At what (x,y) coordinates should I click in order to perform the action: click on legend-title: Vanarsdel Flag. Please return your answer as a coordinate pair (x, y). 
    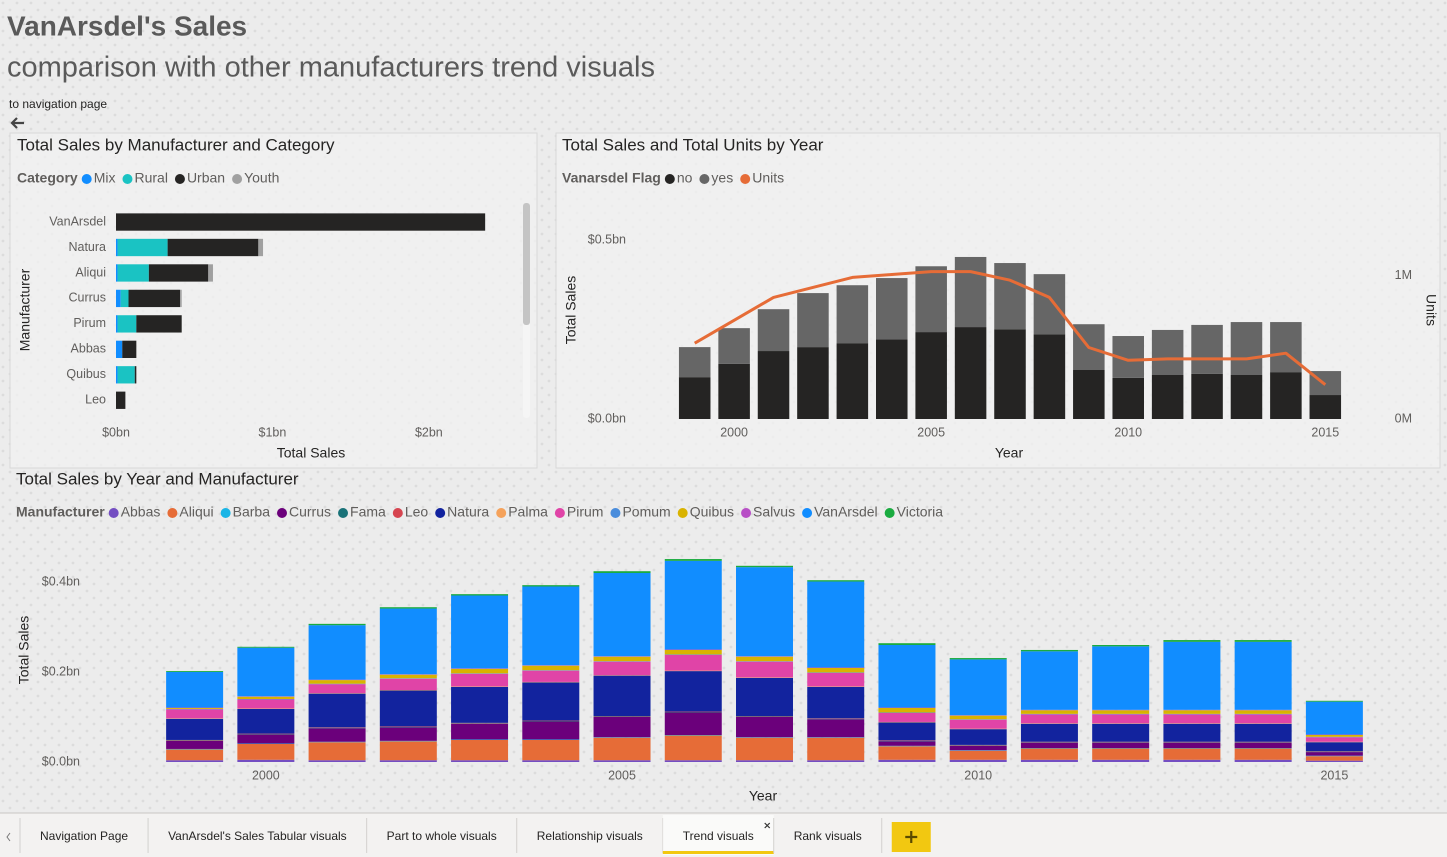
    Looking at the image, I should click on (611, 178).